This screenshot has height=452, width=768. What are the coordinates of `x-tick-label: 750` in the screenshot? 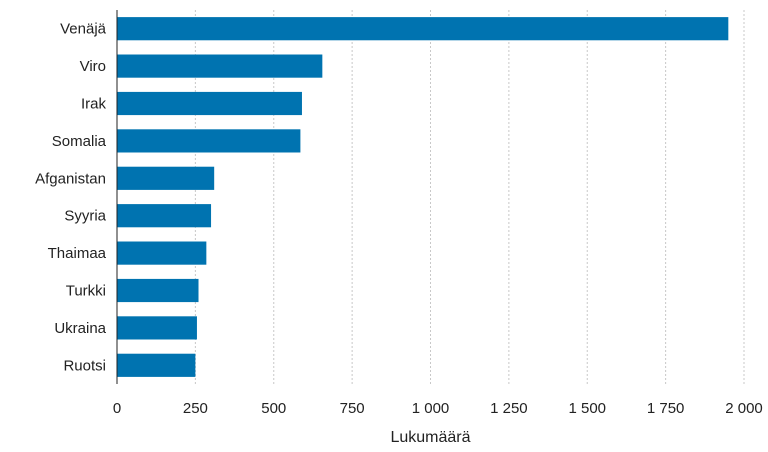 It's located at (352, 408).